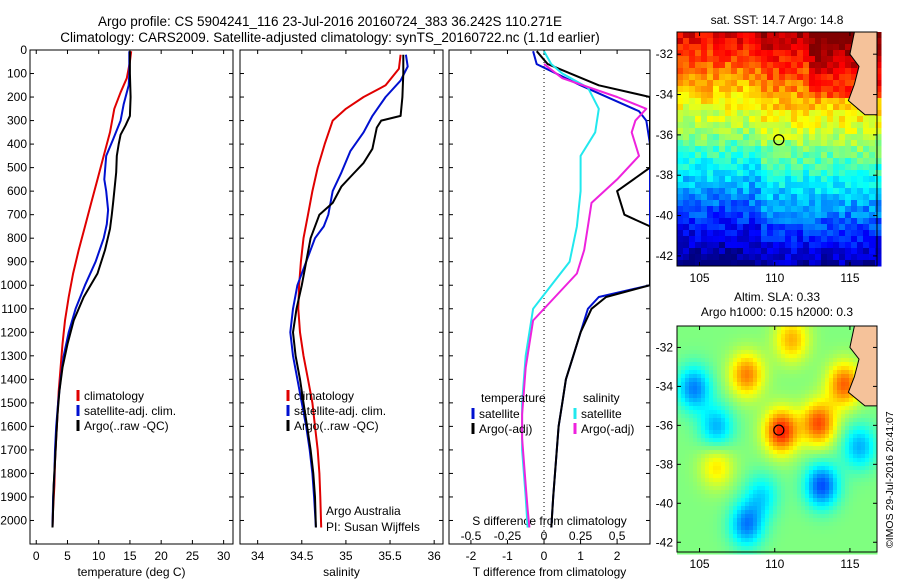  What do you see at coordinates (550, 572) in the screenshot?
I see `x-axis-label: T difference from climatology` at bounding box center [550, 572].